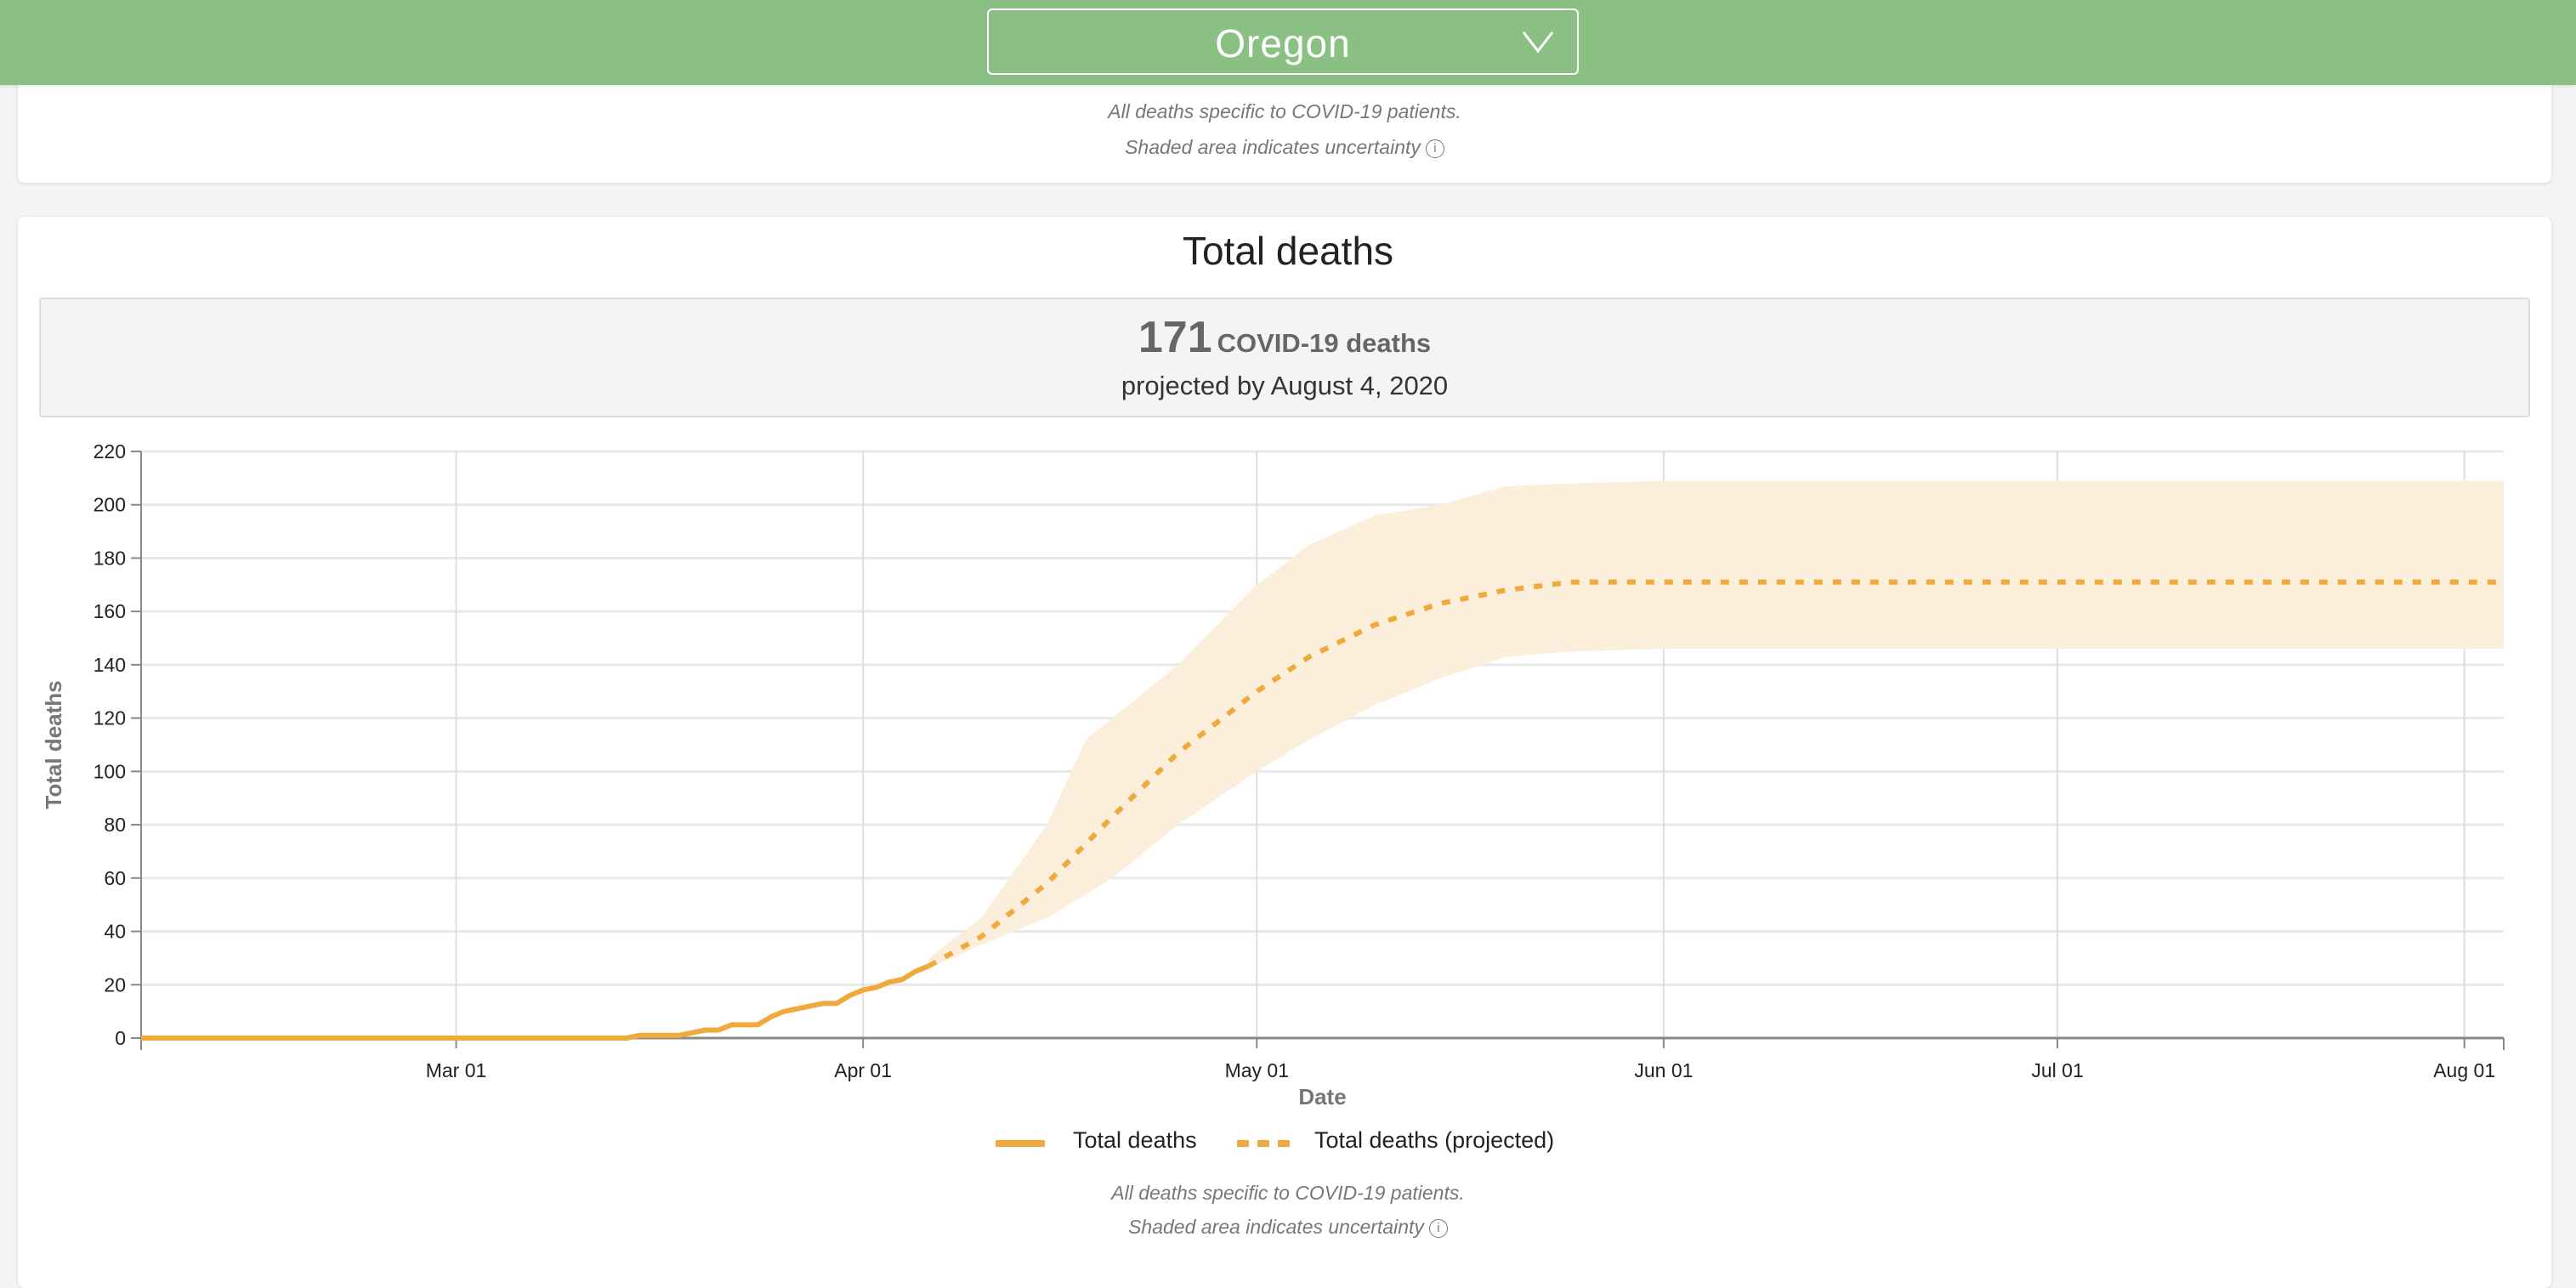  I want to click on x-tick-label: Apr 01, so click(863, 1070).